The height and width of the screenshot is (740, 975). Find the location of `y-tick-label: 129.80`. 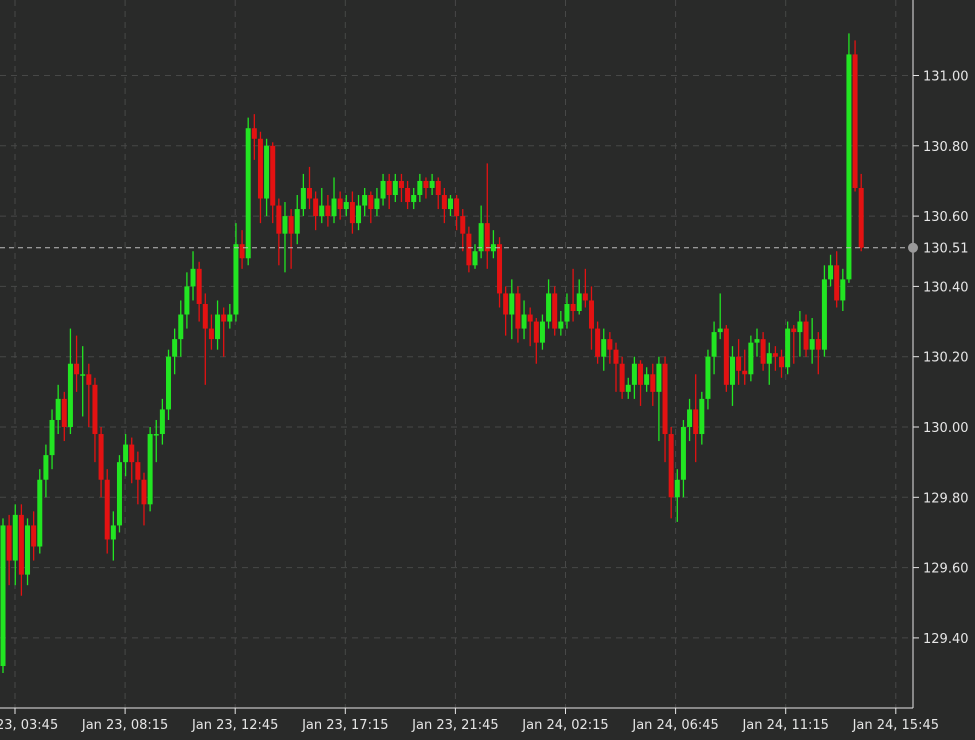

y-tick-label: 129.80 is located at coordinates (946, 498).